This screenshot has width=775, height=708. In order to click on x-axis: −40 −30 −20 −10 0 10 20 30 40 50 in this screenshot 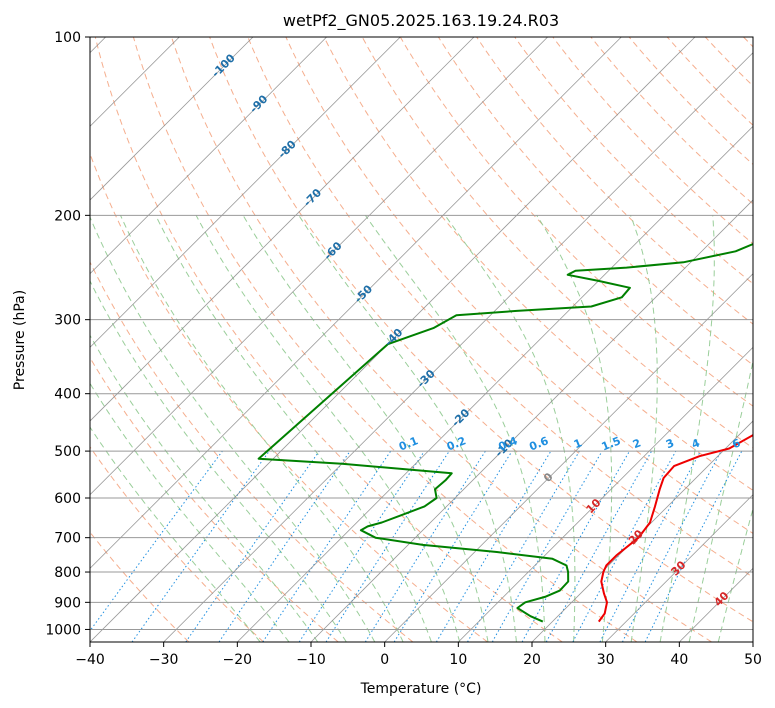, I will do `click(418, 655)`.